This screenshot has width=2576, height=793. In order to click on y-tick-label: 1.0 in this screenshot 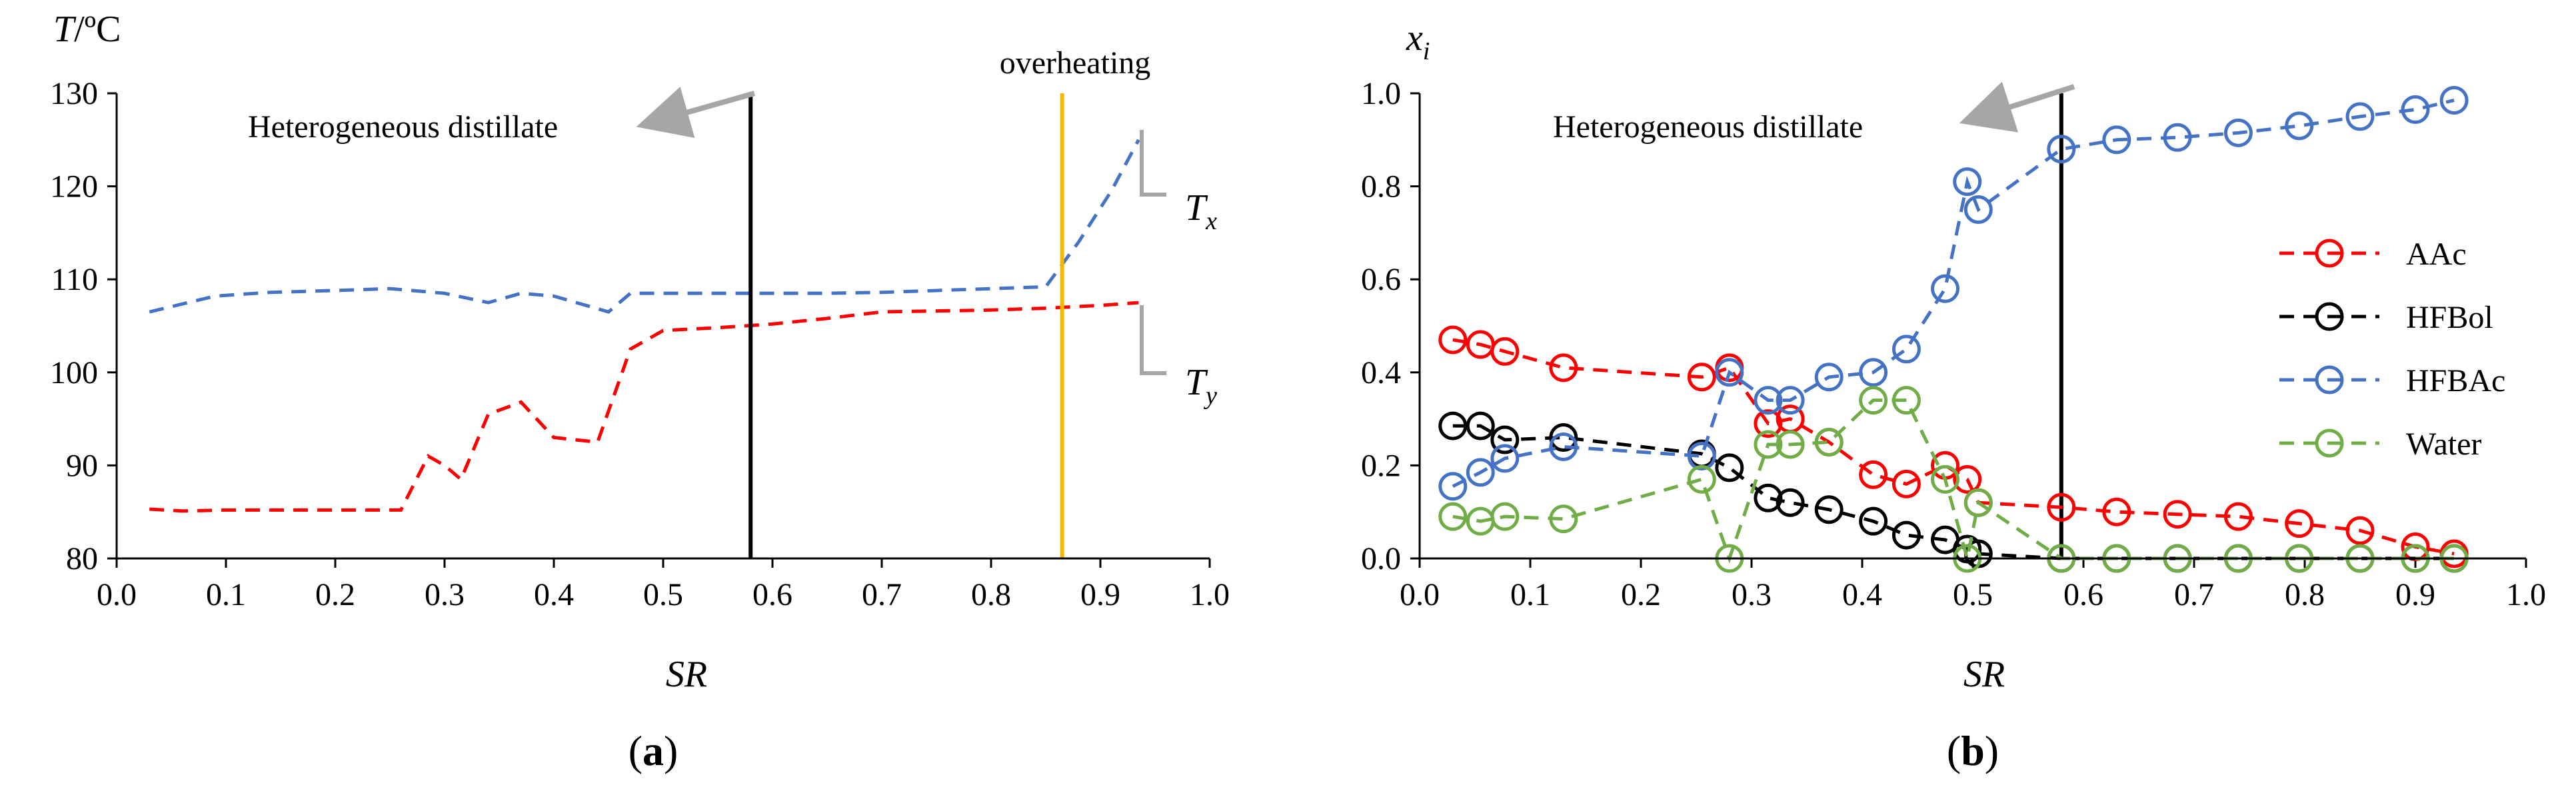, I will do `click(1381, 93)`.